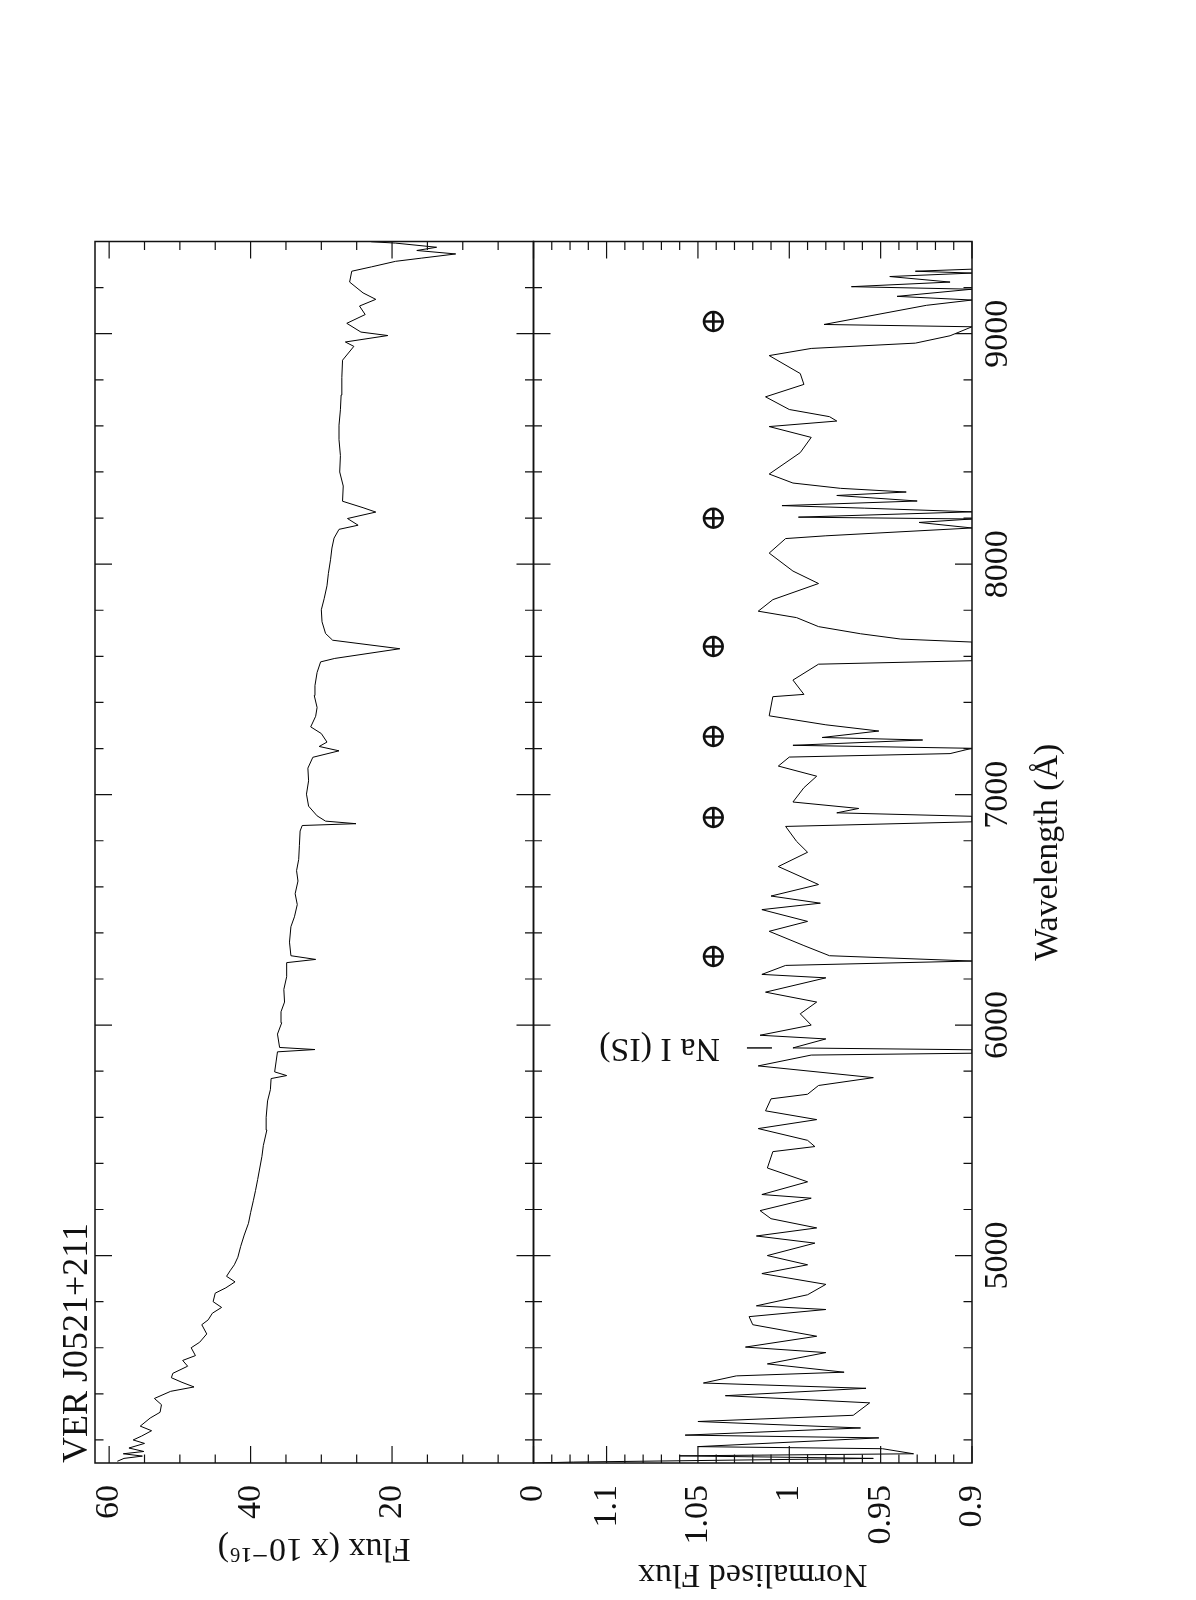  Describe the element at coordinates (878, 1515) in the screenshot. I see `x-tick-label: 0.95` at that location.